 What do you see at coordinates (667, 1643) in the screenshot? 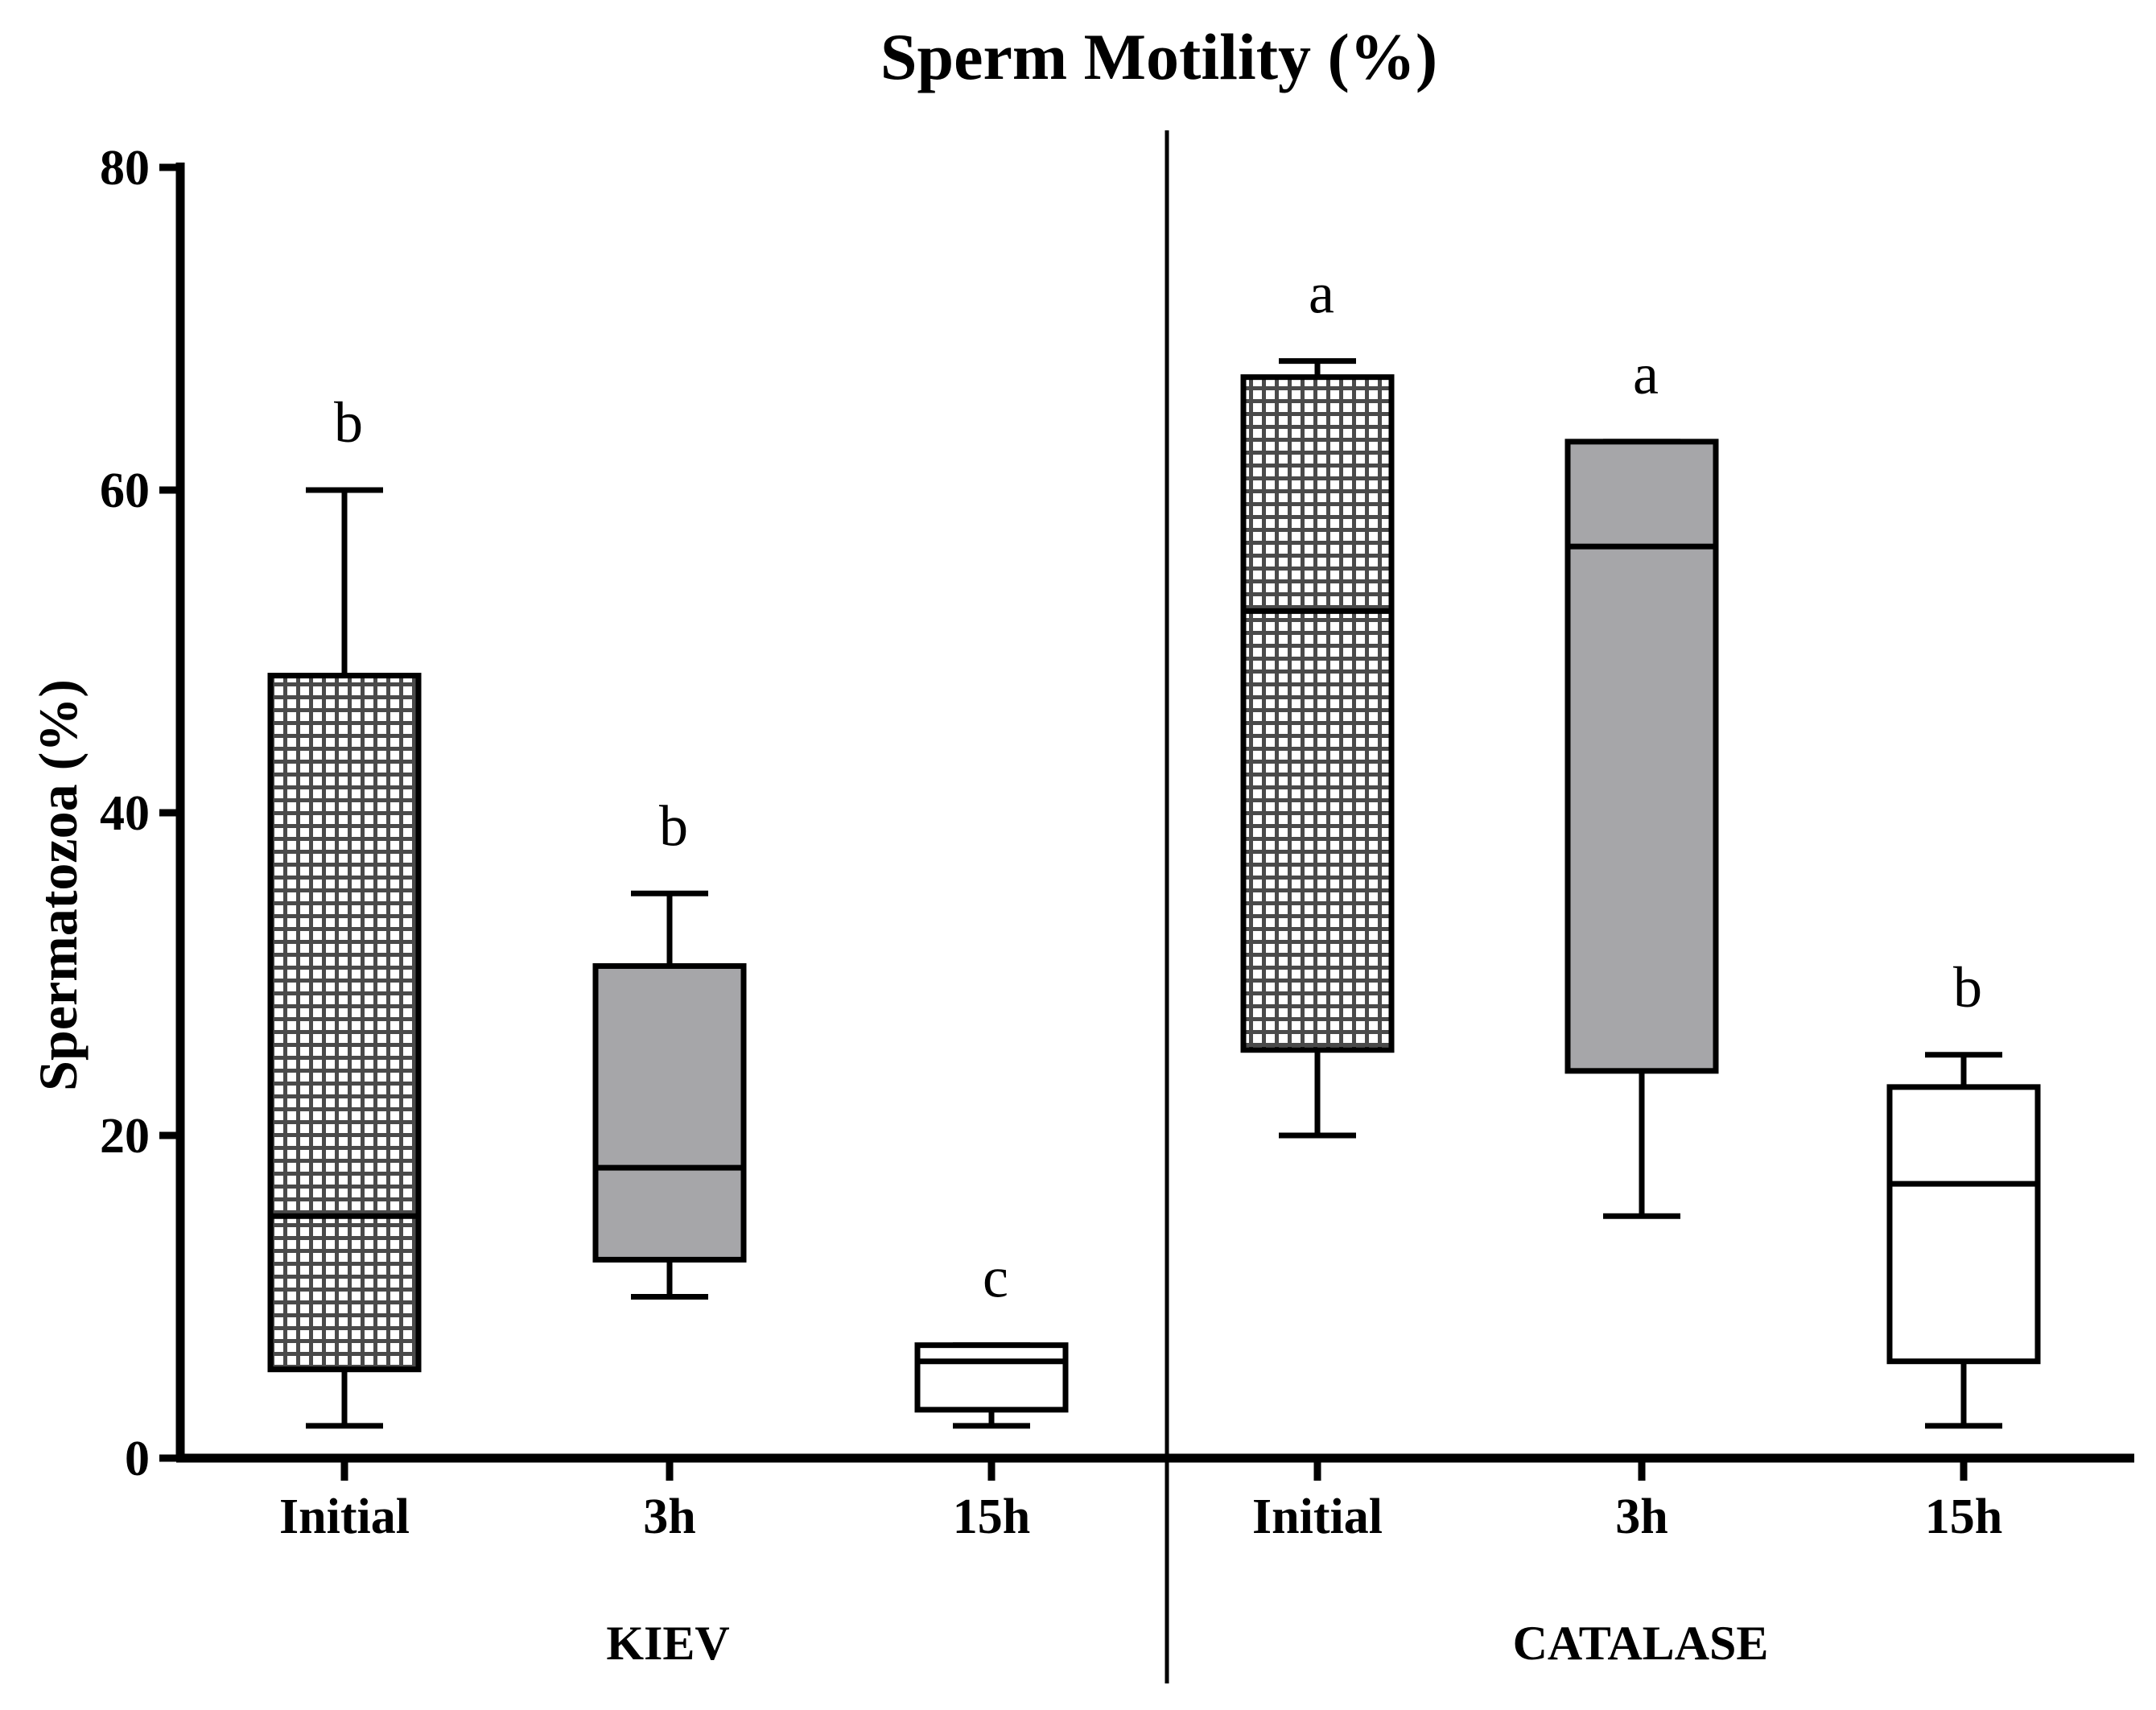
I see `group-label: KIEV` at bounding box center [667, 1643].